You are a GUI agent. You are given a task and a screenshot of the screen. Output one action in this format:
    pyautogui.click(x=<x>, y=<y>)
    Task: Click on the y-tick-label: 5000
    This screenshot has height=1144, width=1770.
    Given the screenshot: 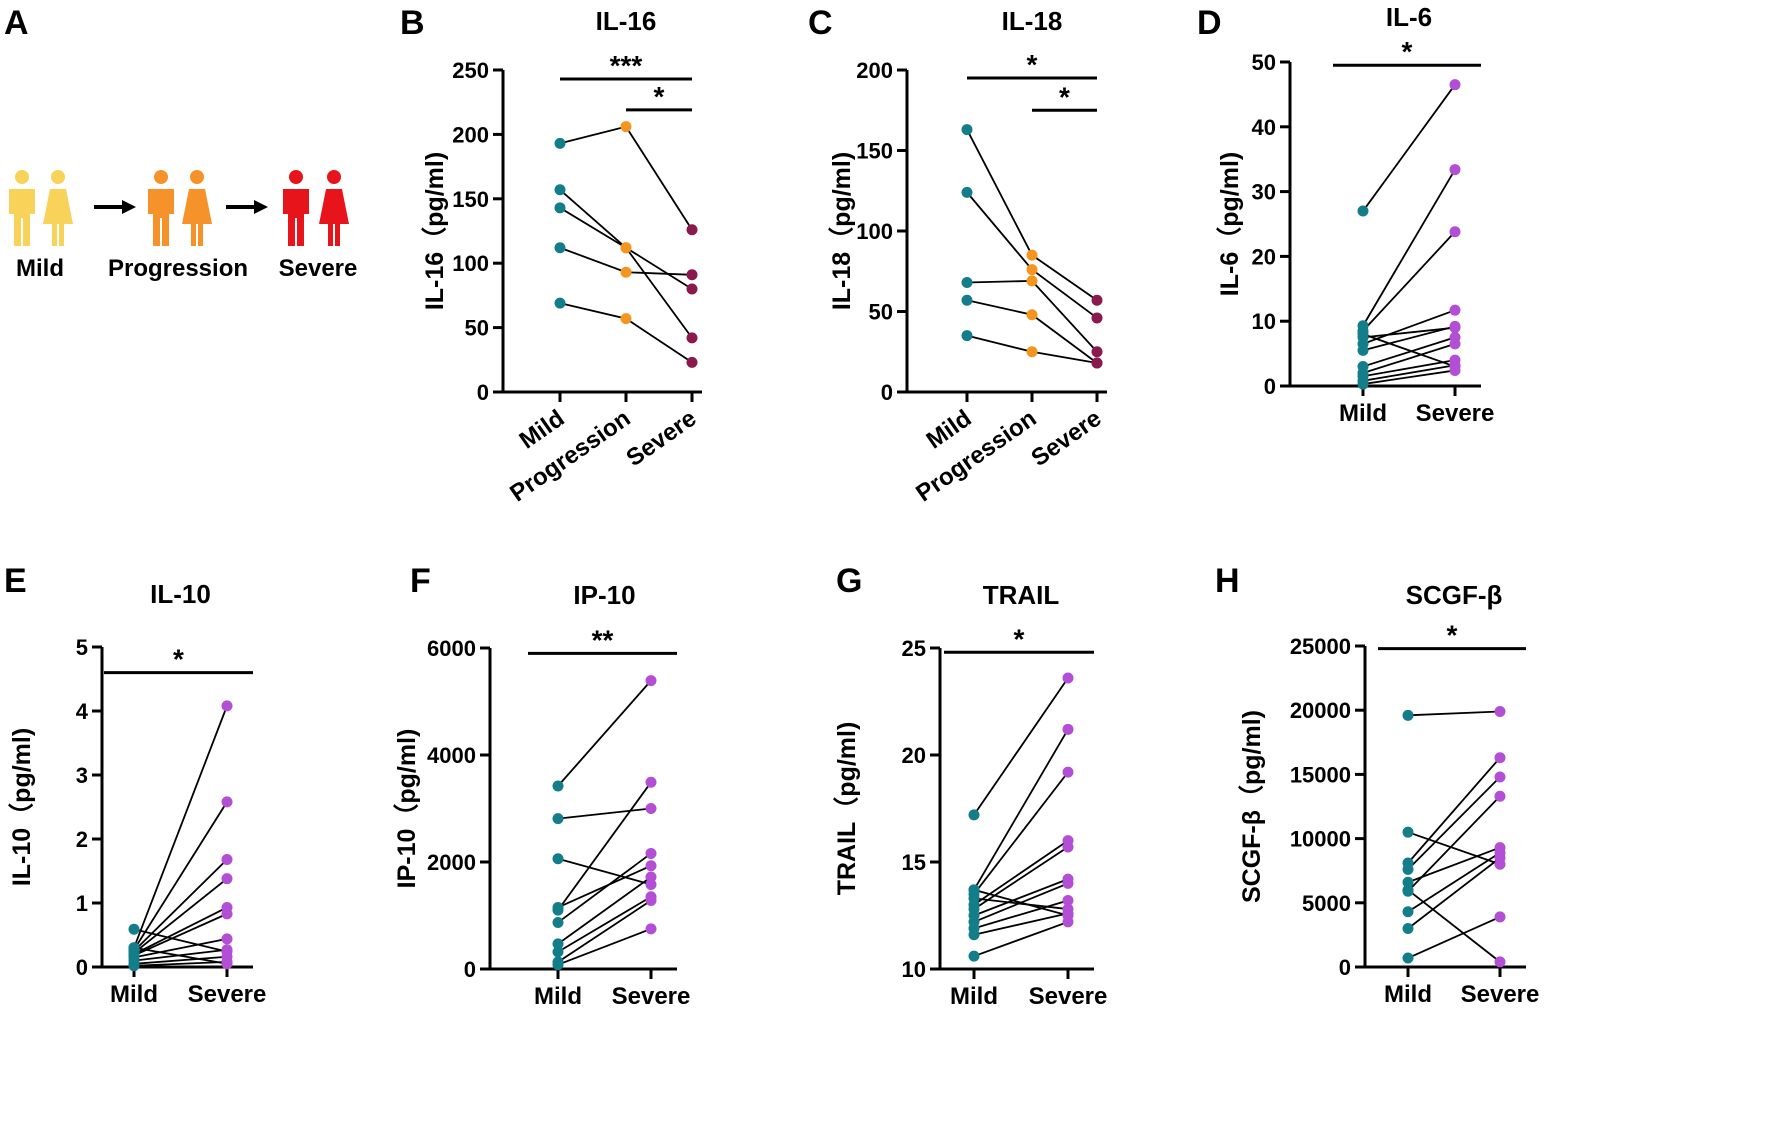 What is the action you would take?
    pyautogui.click(x=1326, y=903)
    